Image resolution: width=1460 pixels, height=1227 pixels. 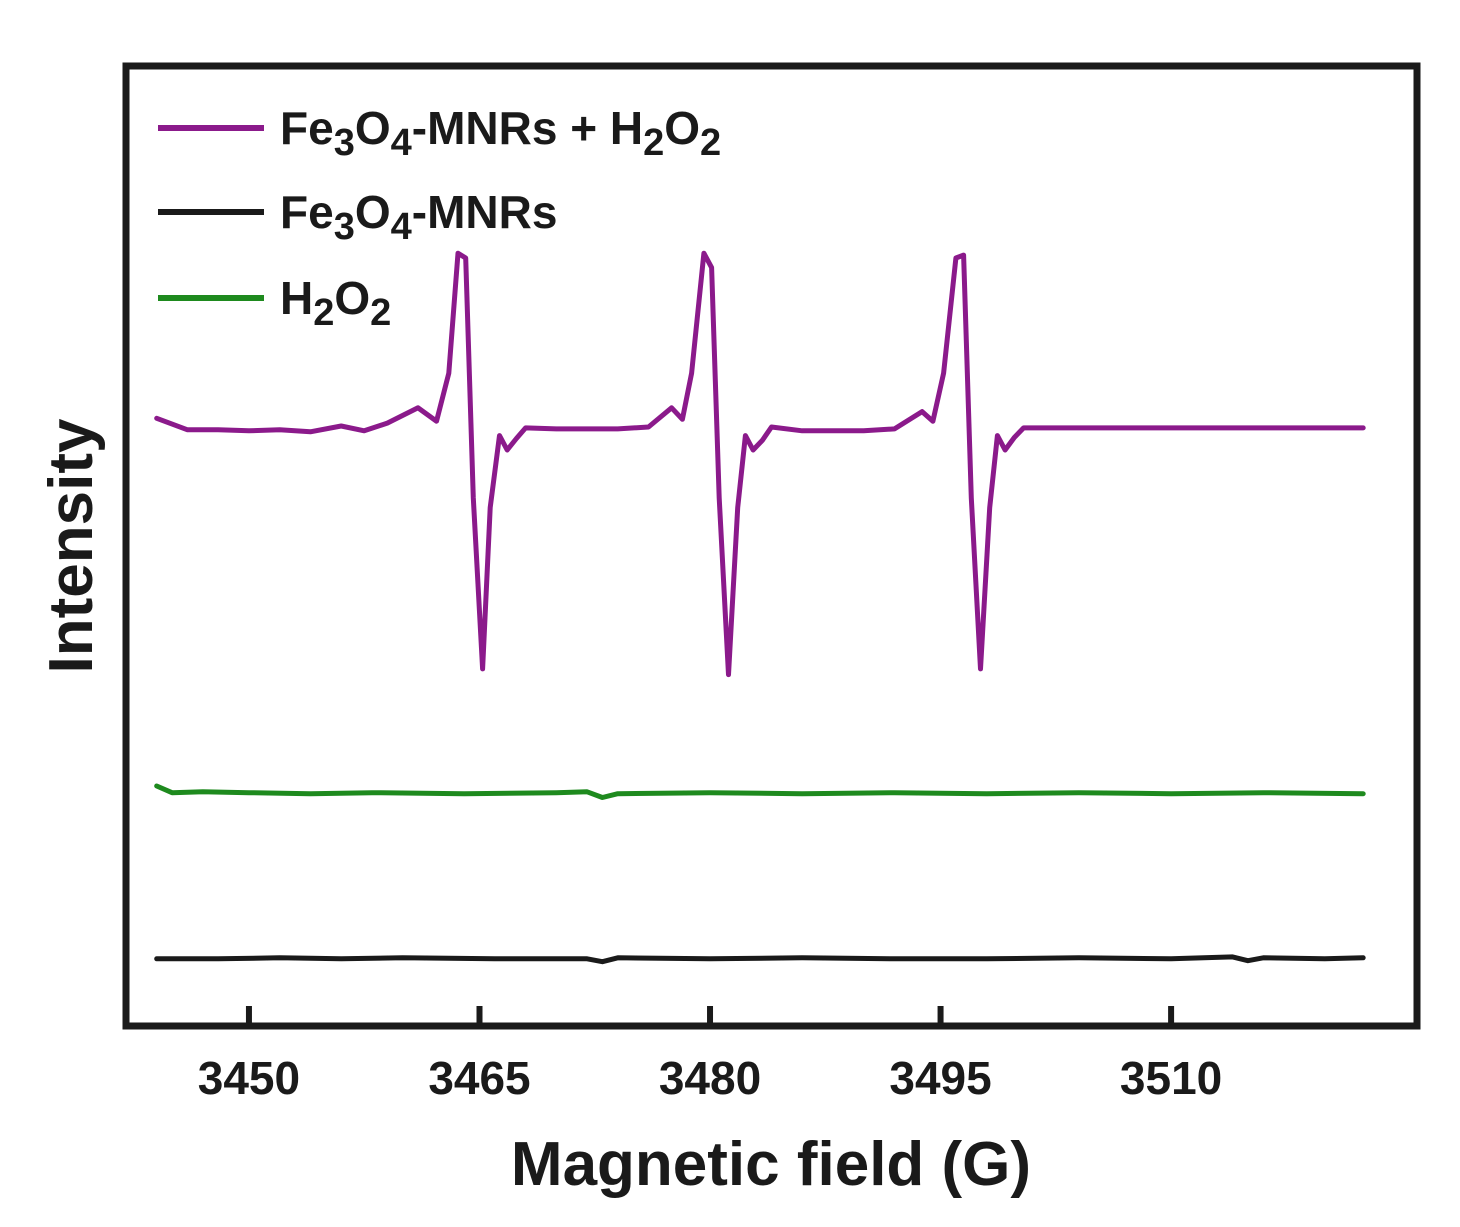 I want to click on legend-label-0: Fe3O4-MNRs + H2O2, so click(x=500, y=133).